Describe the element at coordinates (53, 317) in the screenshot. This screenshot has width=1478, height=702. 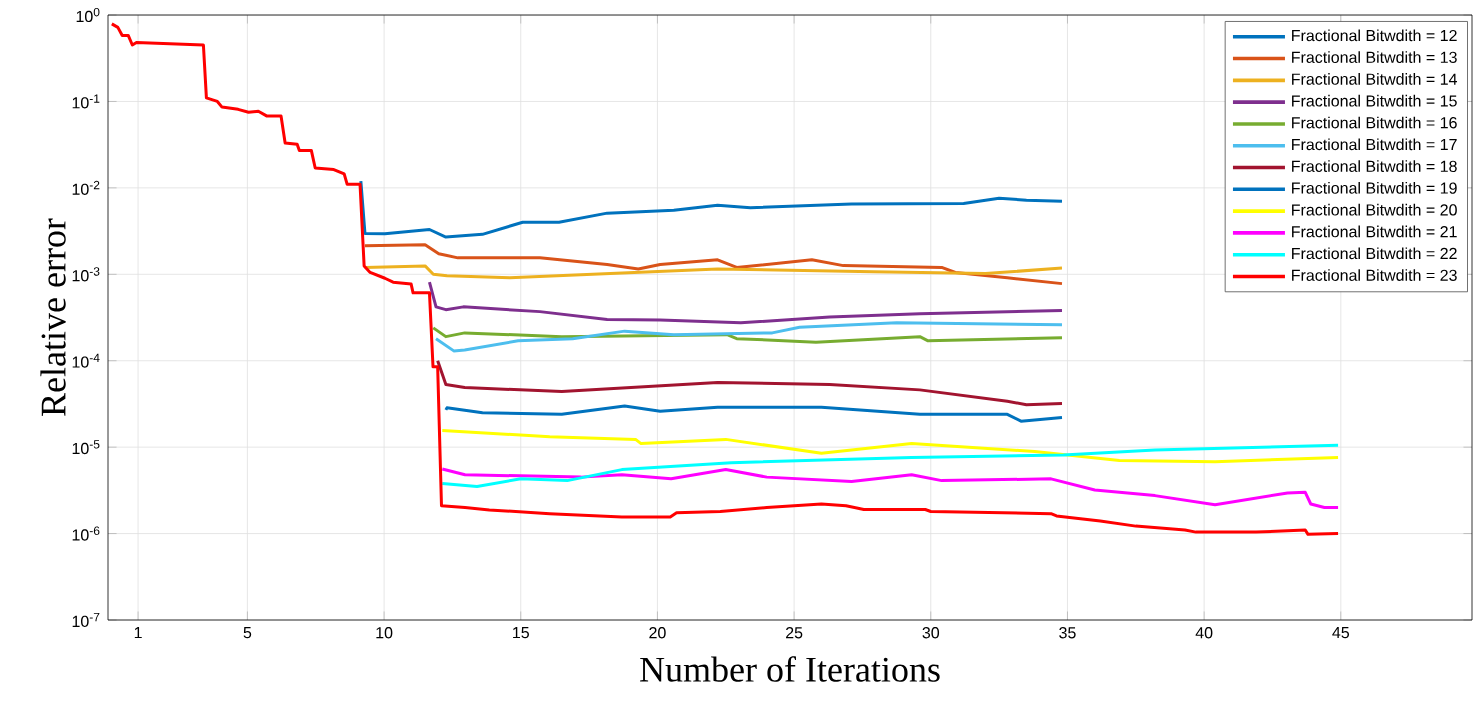
I see `y-axis-title: Relative error` at that location.